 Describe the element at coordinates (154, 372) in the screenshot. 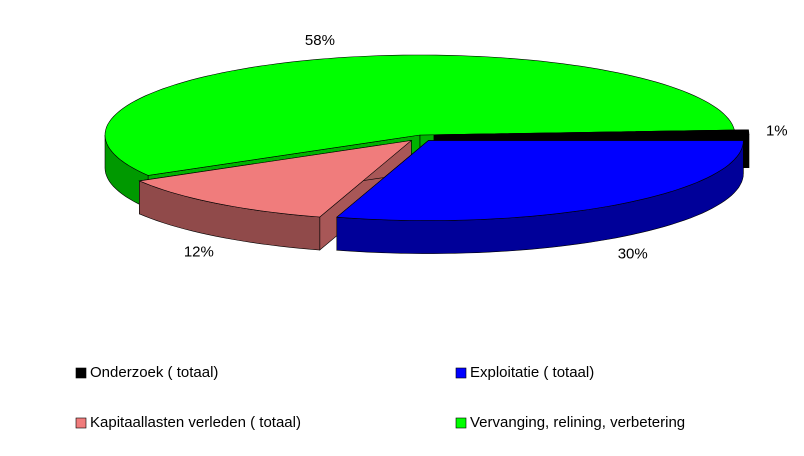

I see `legend-label: Onderzoek ( totaal)` at that location.